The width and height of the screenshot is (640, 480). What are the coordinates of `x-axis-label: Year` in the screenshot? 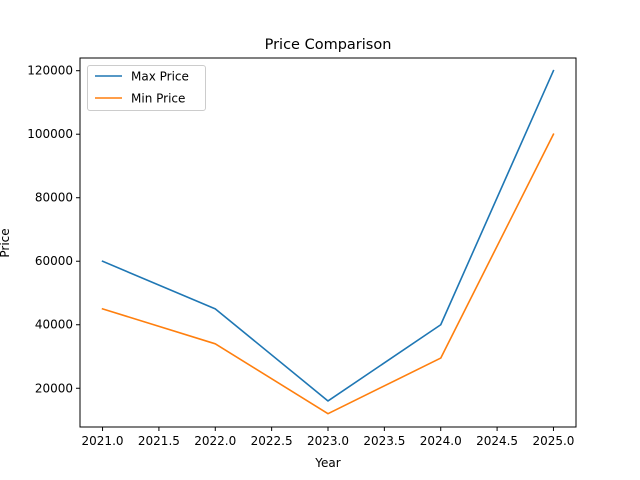 It's located at (327, 463).